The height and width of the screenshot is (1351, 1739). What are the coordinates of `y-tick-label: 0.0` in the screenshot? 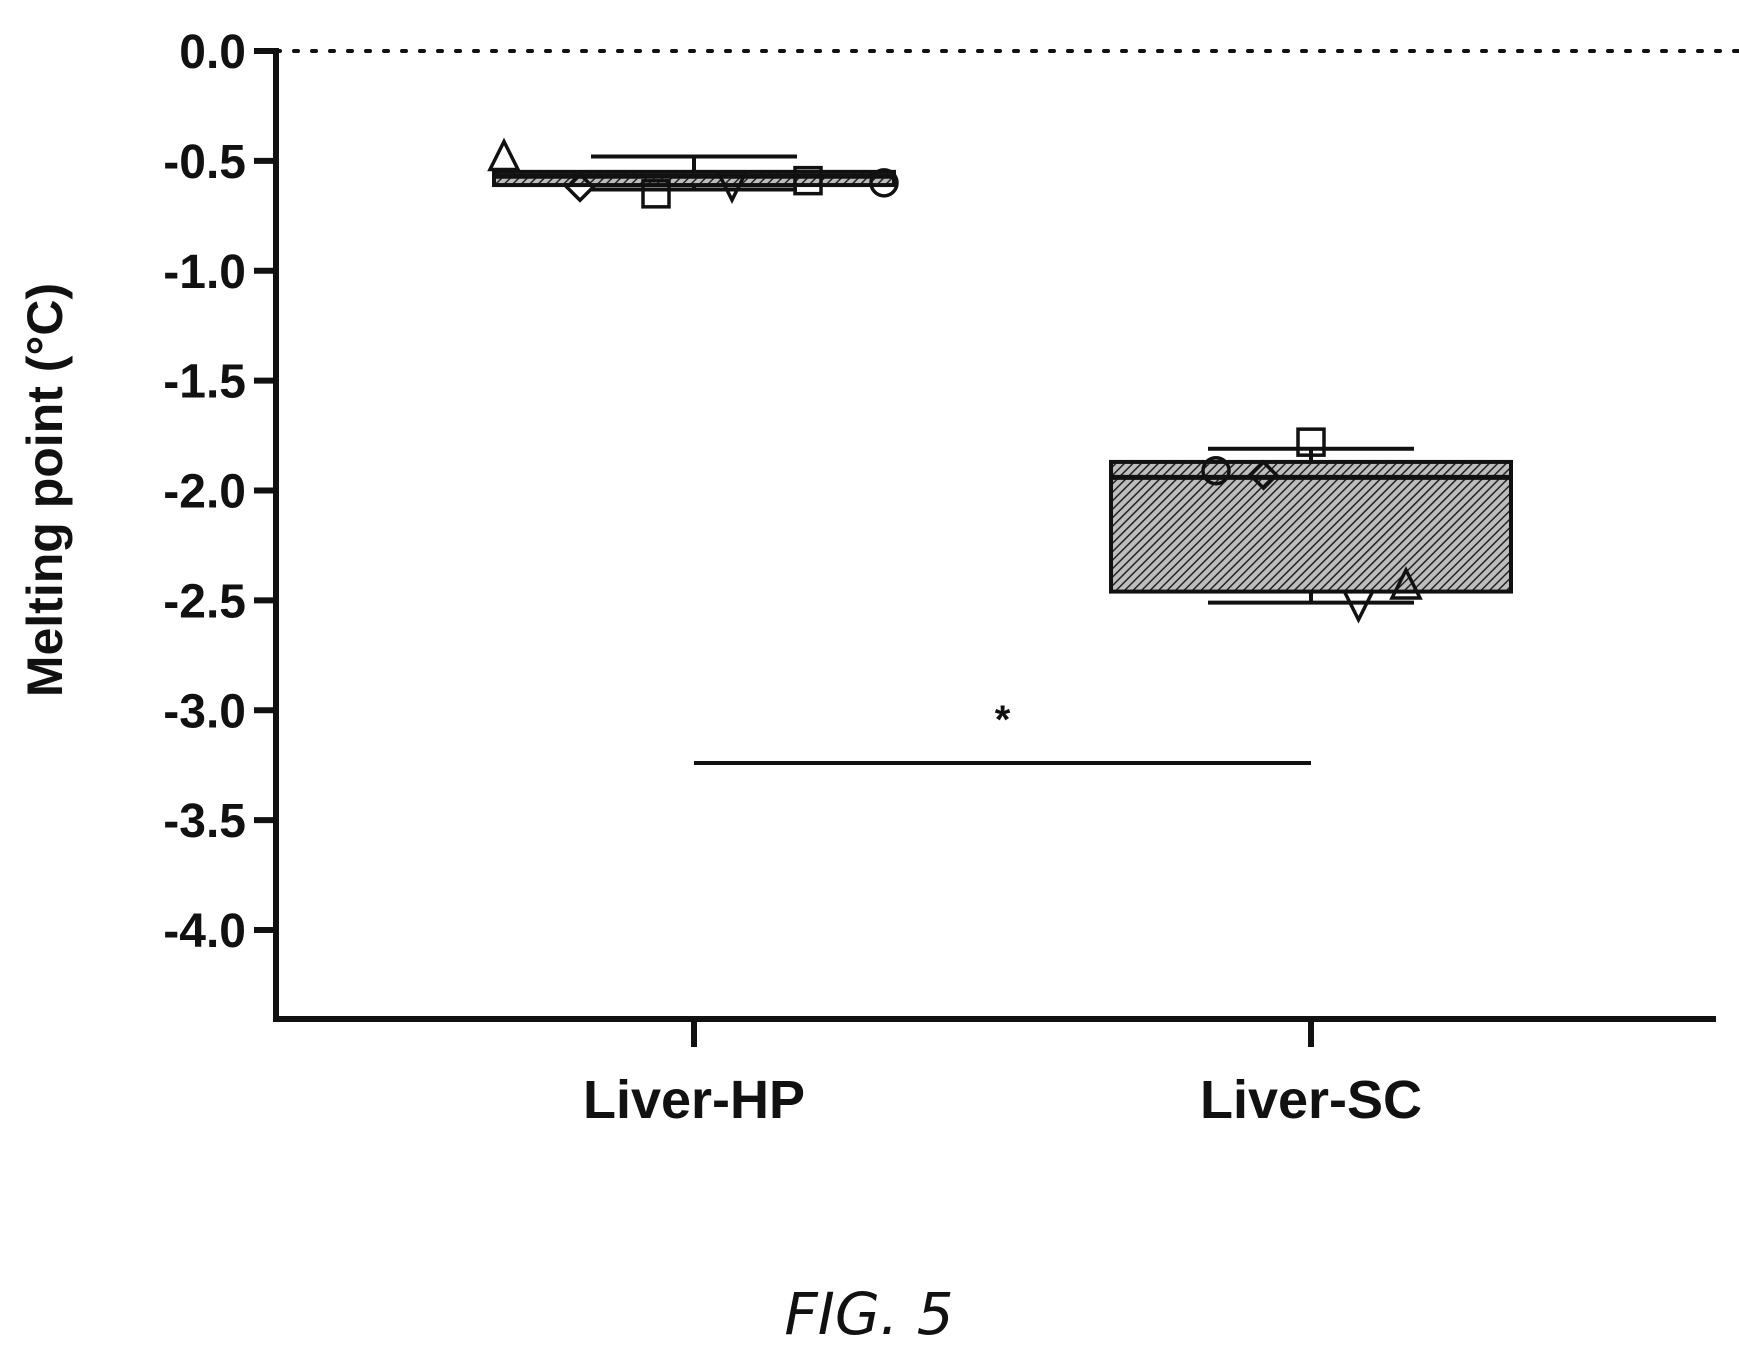 It's located at (212, 52).